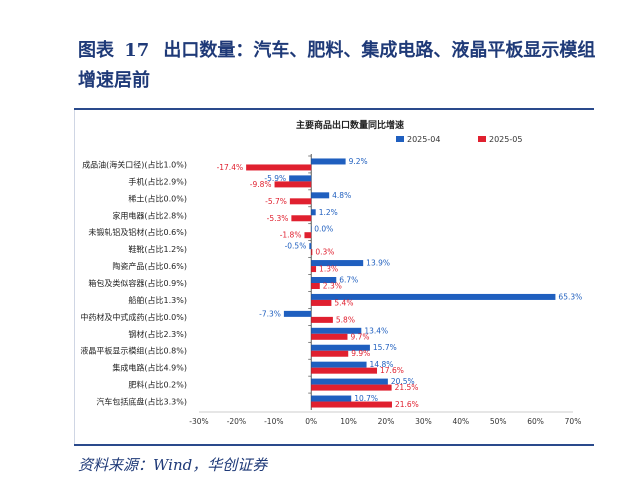  I want to click on x-tick-label: 60%, so click(535, 421).